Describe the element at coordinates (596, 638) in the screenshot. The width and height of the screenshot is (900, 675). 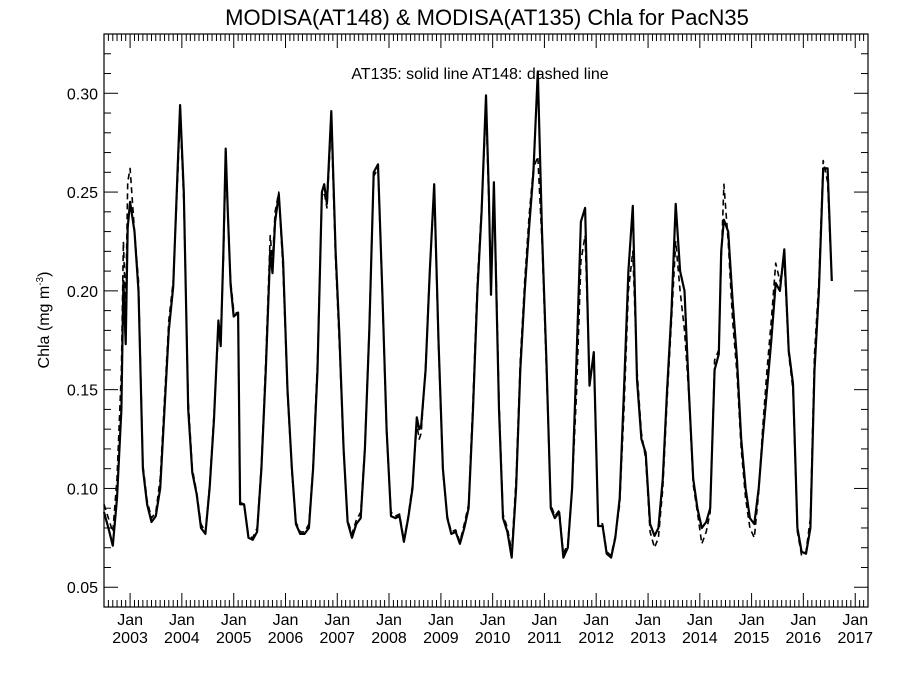
I see `x-tick-label-year: 2012` at that location.